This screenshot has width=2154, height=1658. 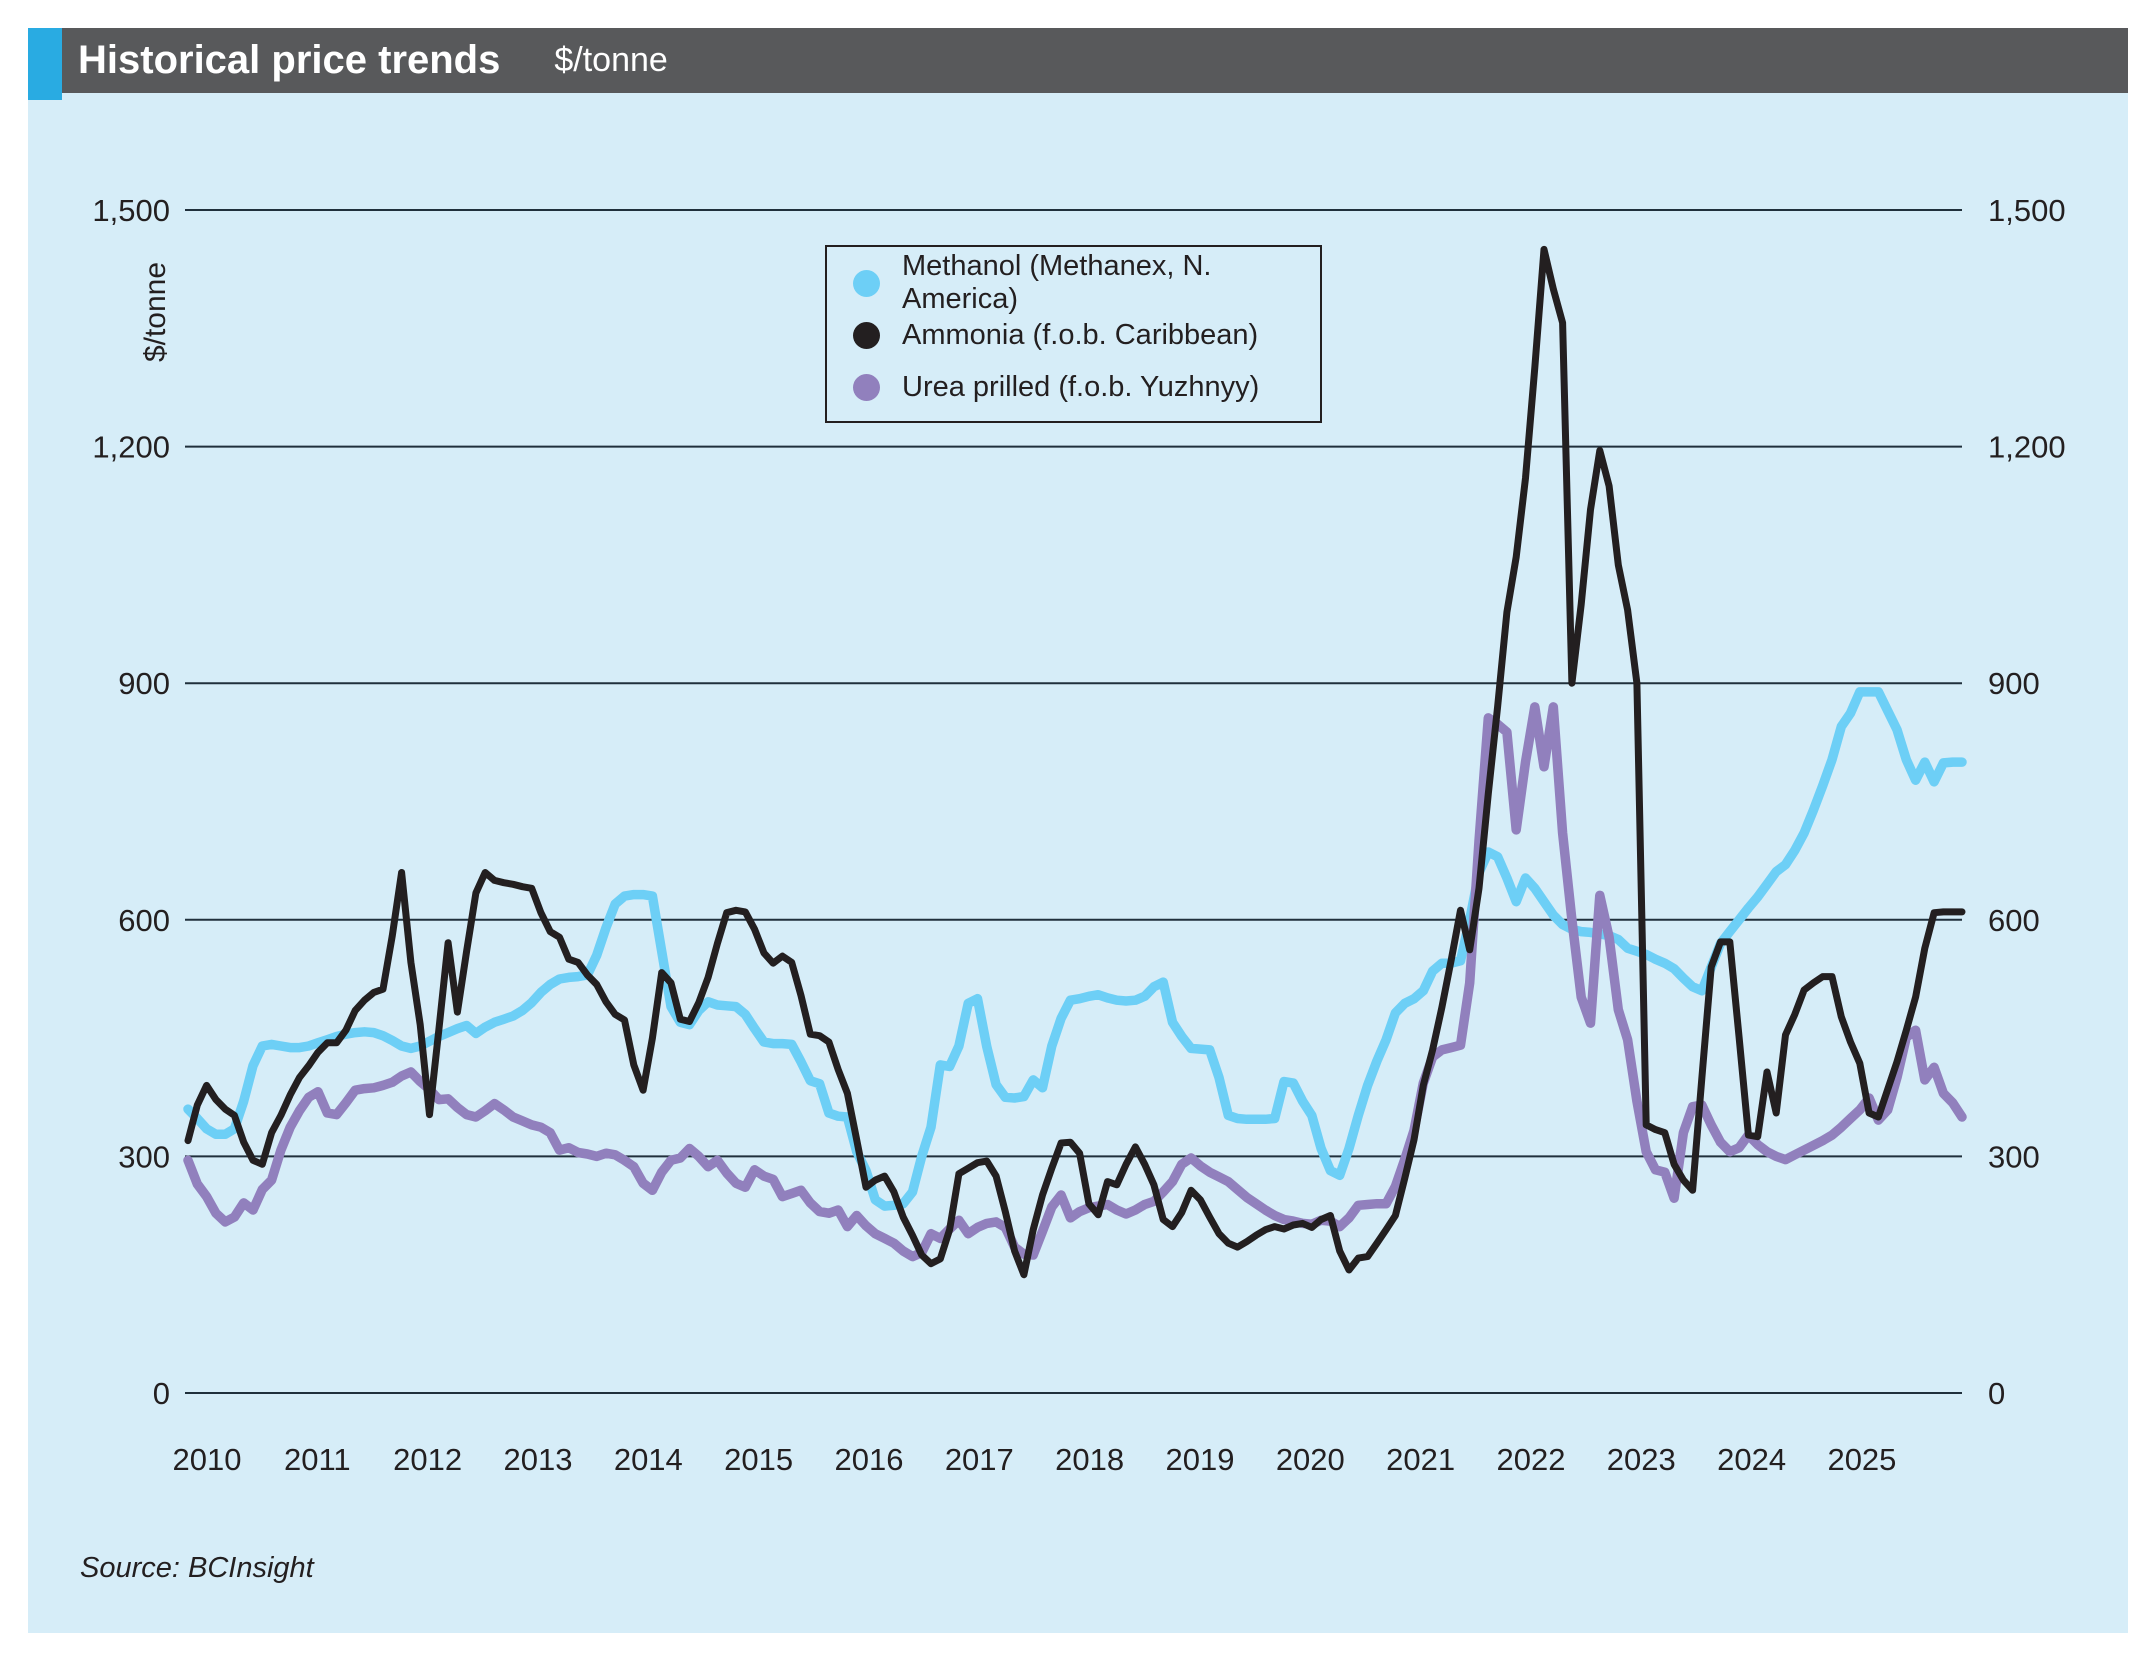 I want to click on x-tick-2012: 2012, so click(x=427, y=1459).